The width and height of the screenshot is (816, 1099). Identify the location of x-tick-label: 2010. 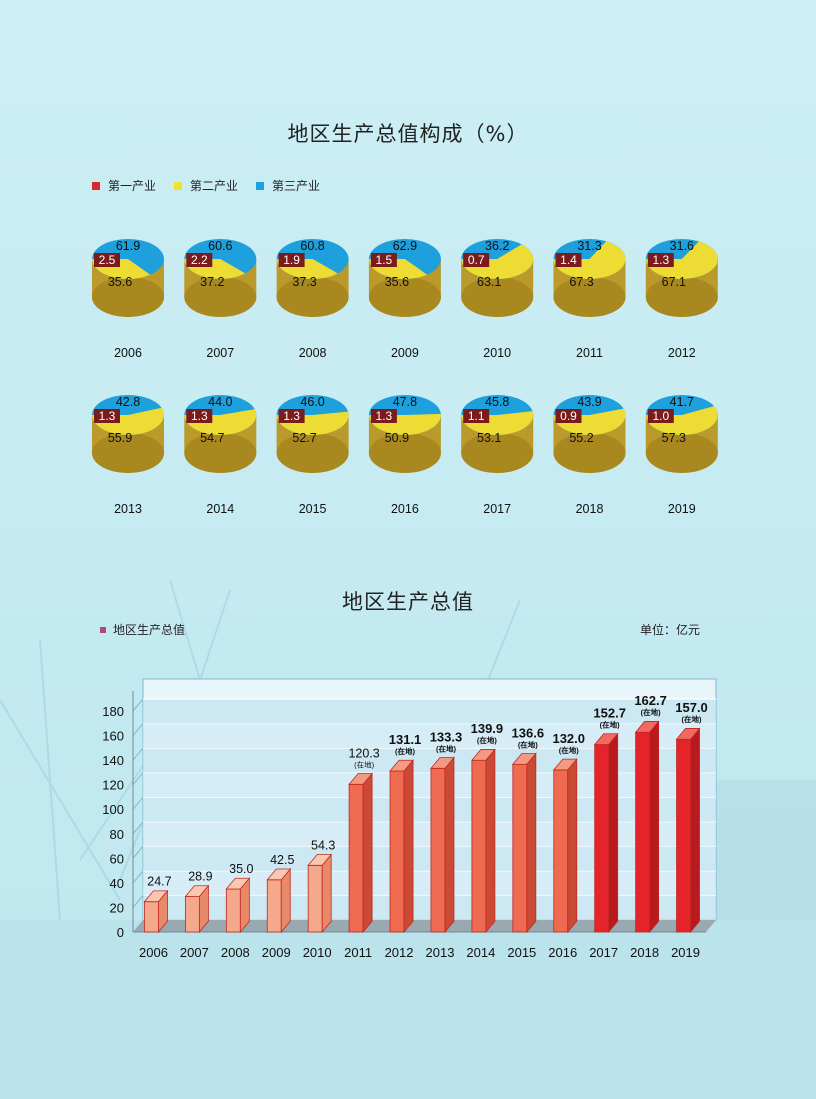
(317, 952).